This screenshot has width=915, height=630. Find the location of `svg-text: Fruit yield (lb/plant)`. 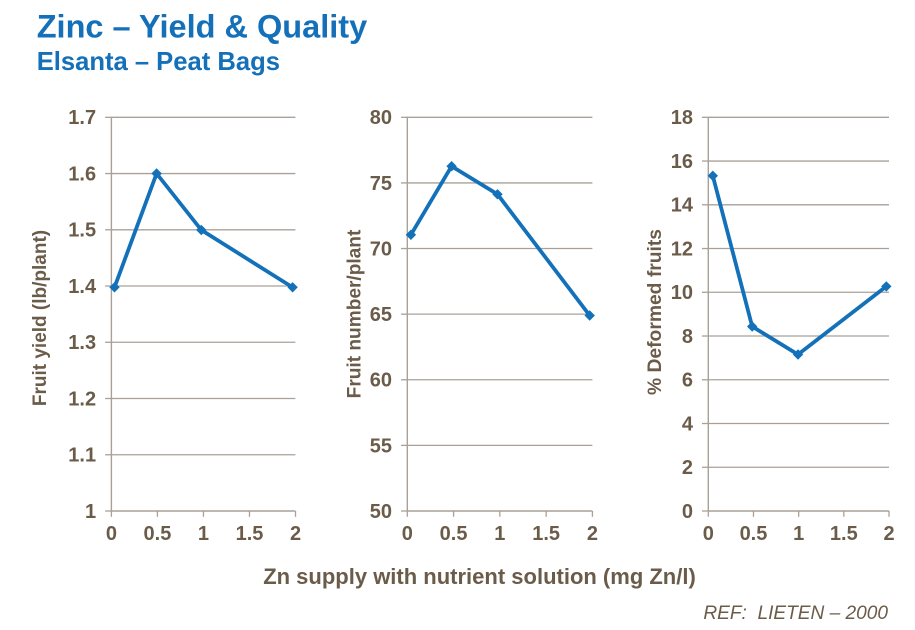

svg-text: Fruit yield (lb/plant) is located at coordinates (40, 318).